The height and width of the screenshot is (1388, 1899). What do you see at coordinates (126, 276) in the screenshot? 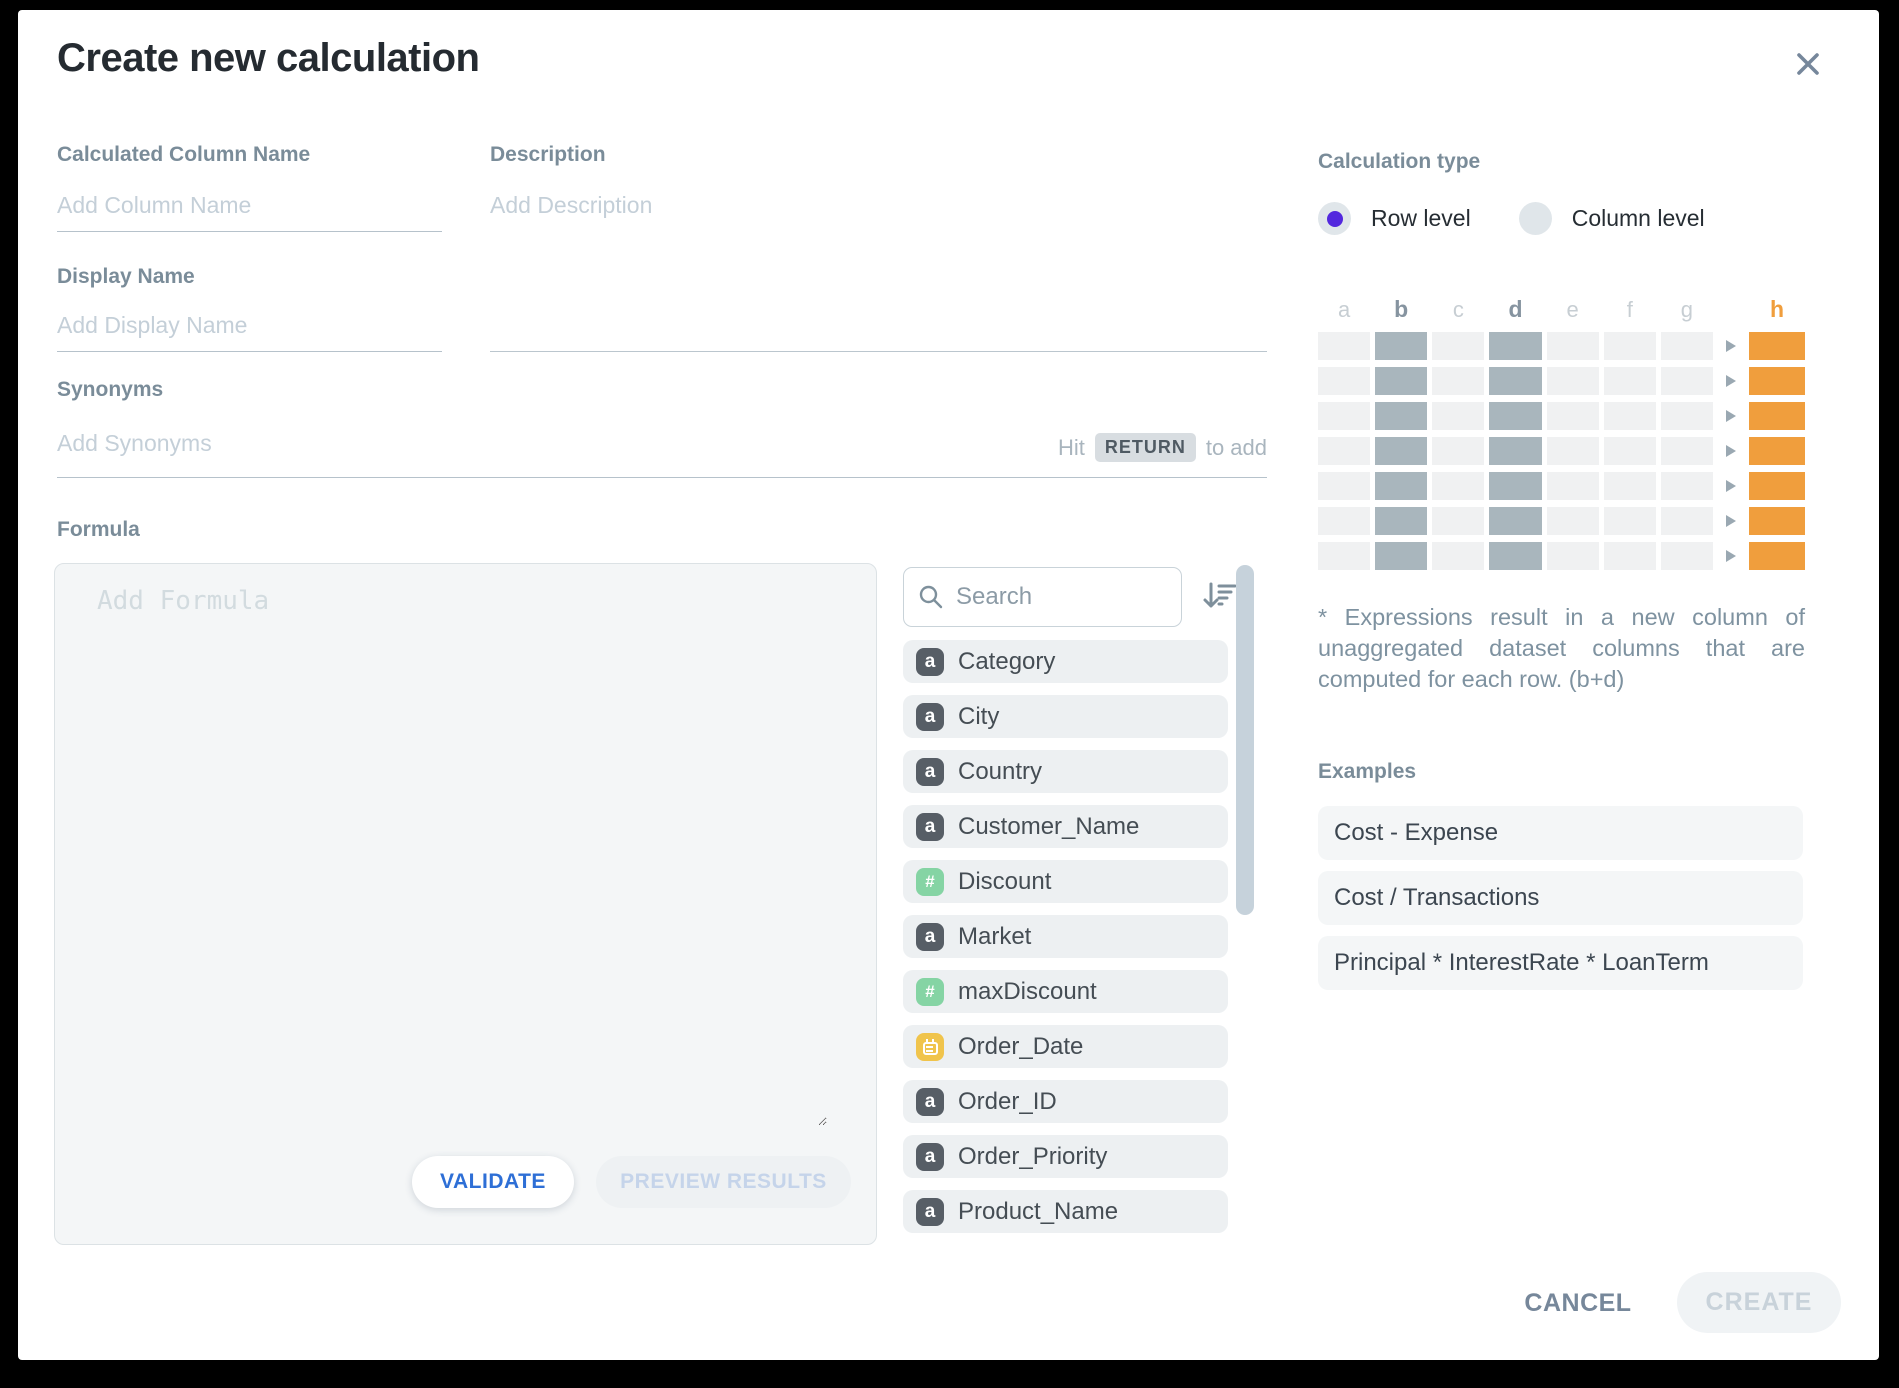
I see `display-name-label: Display Name` at bounding box center [126, 276].